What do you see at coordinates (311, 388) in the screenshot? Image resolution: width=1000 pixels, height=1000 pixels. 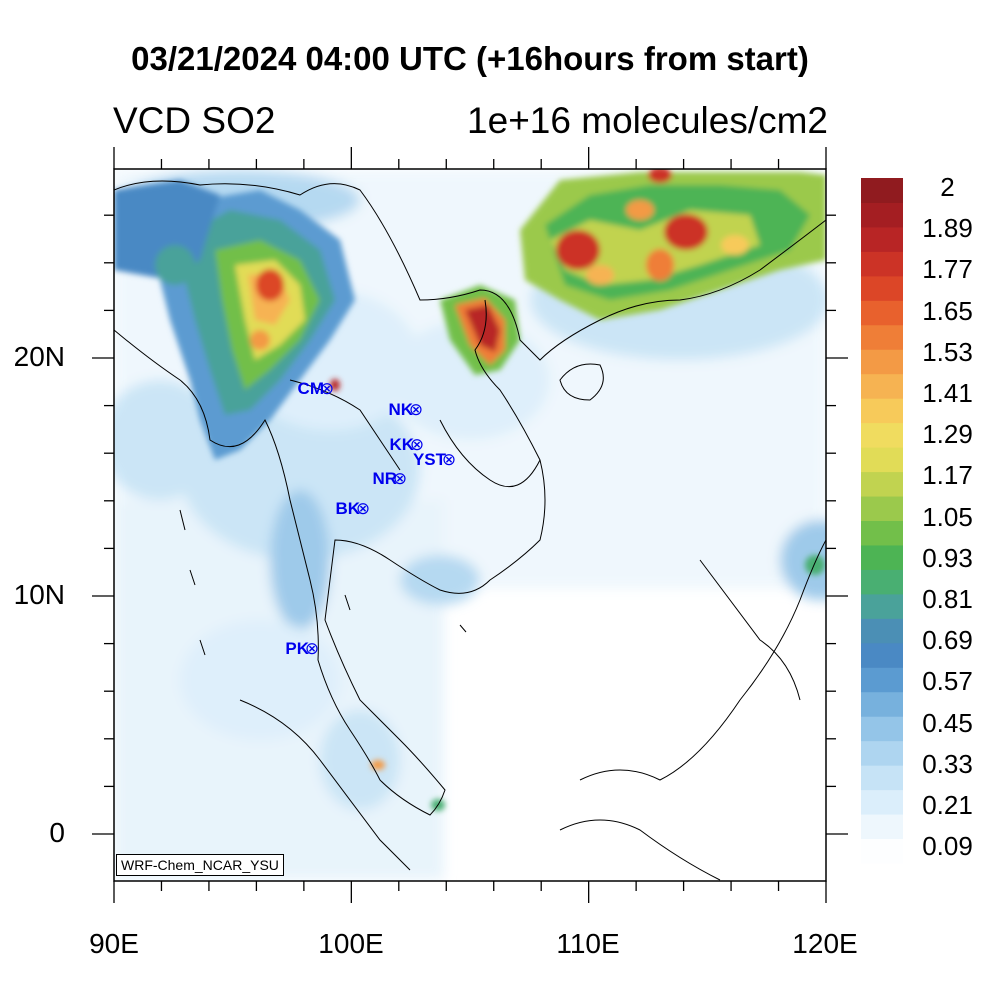 I see `station-label-cm: CM` at bounding box center [311, 388].